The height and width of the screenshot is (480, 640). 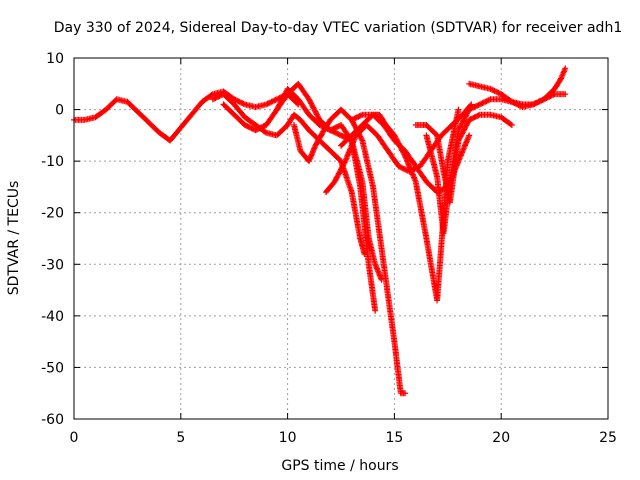 I want to click on y-tick-label: -20, so click(x=52, y=214).